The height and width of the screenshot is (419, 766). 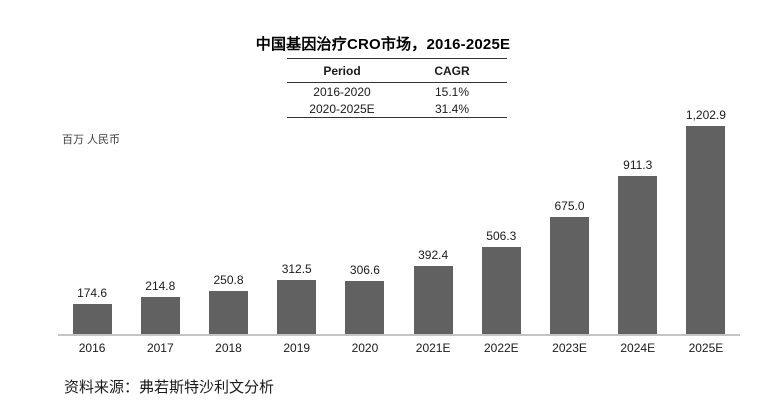 I want to click on bar-group-2023E: 675.0, so click(x=569, y=217).